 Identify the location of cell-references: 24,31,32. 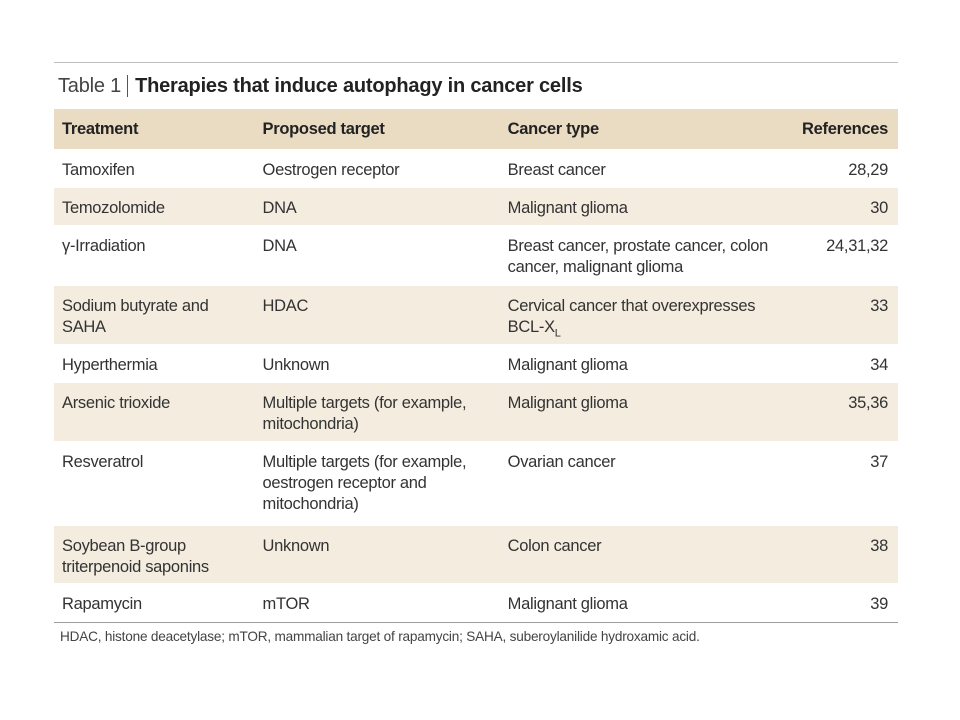
(857, 246).